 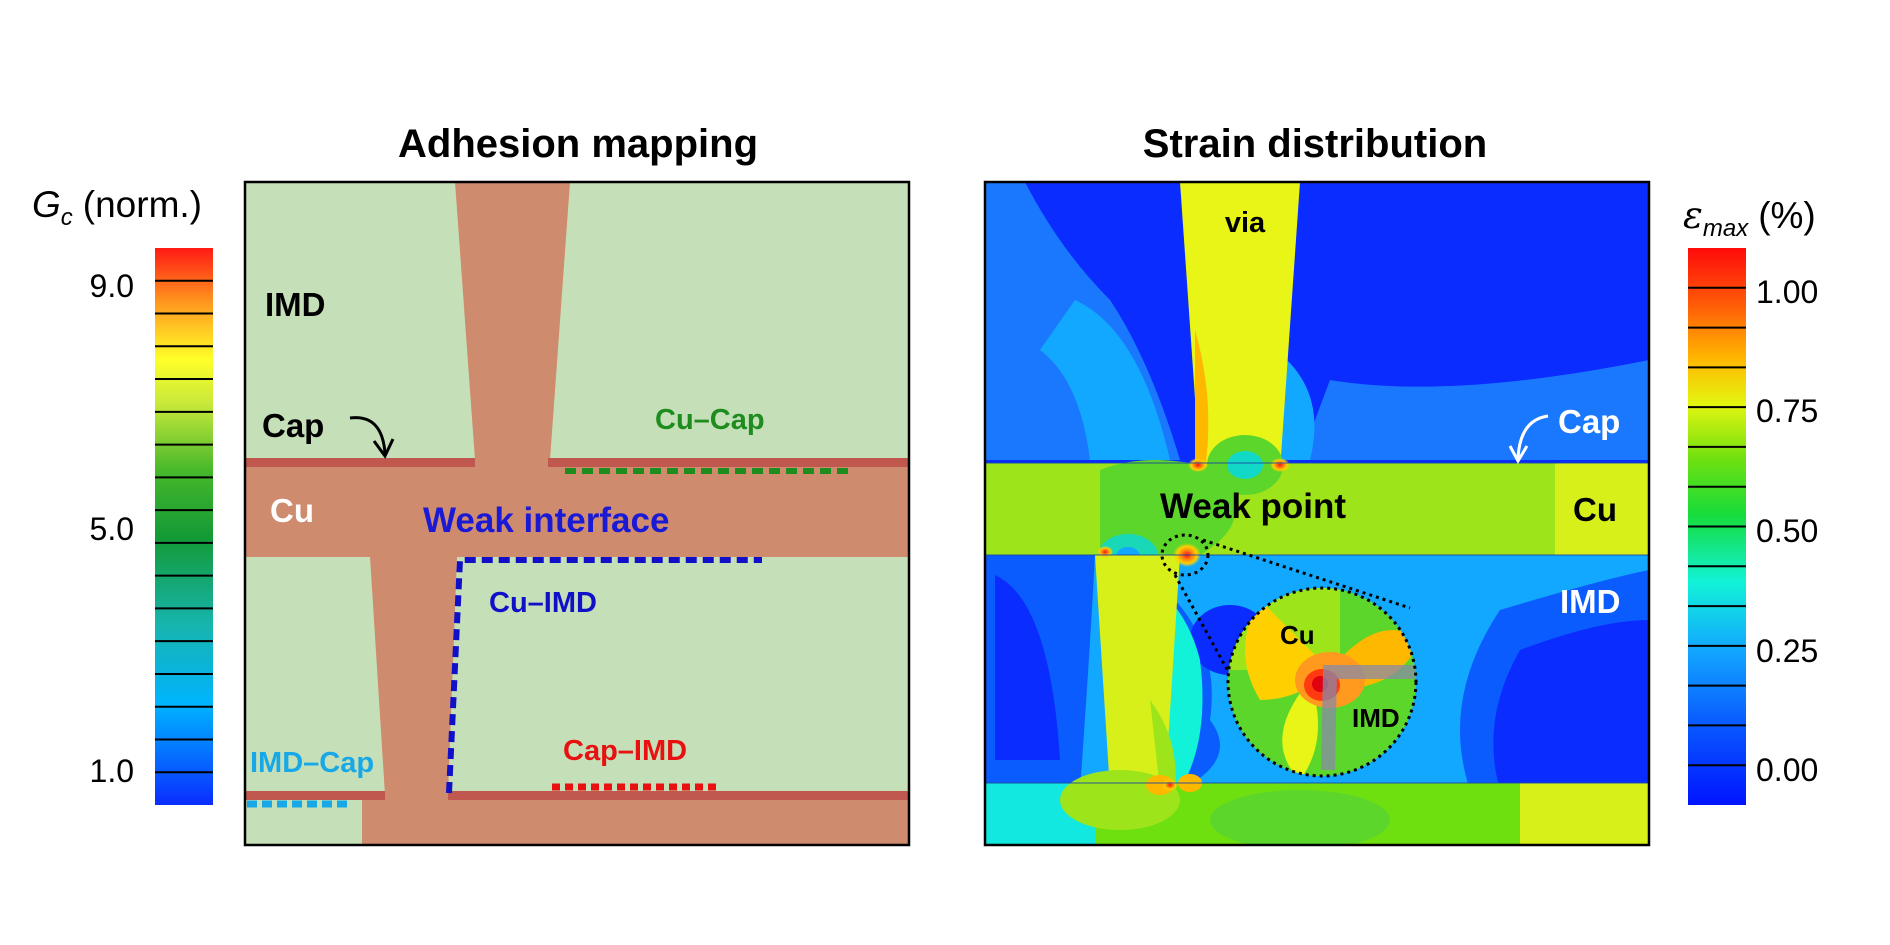 I want to click on label-cap-imd: Cap–IMD, so click(x=625, y=751).